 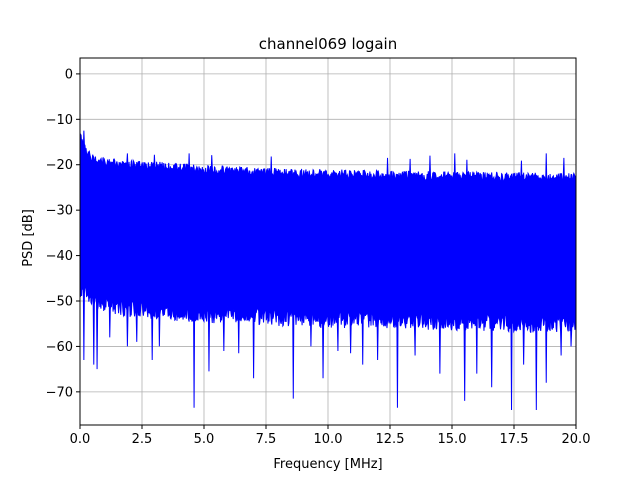 I want to click on x-tick-label: 20.0, so click(x=576, y=439).